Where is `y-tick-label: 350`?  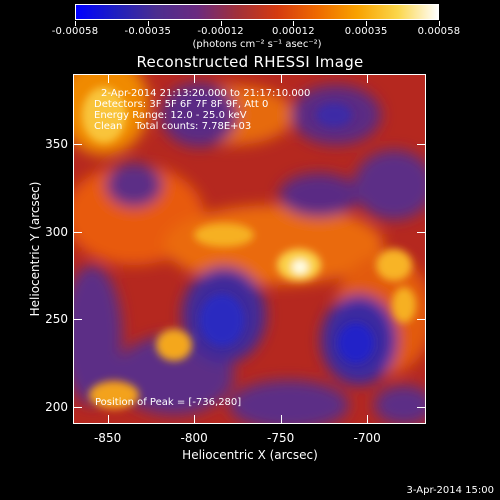
y-tick-label: 350 is located at coordinates (56, 144).